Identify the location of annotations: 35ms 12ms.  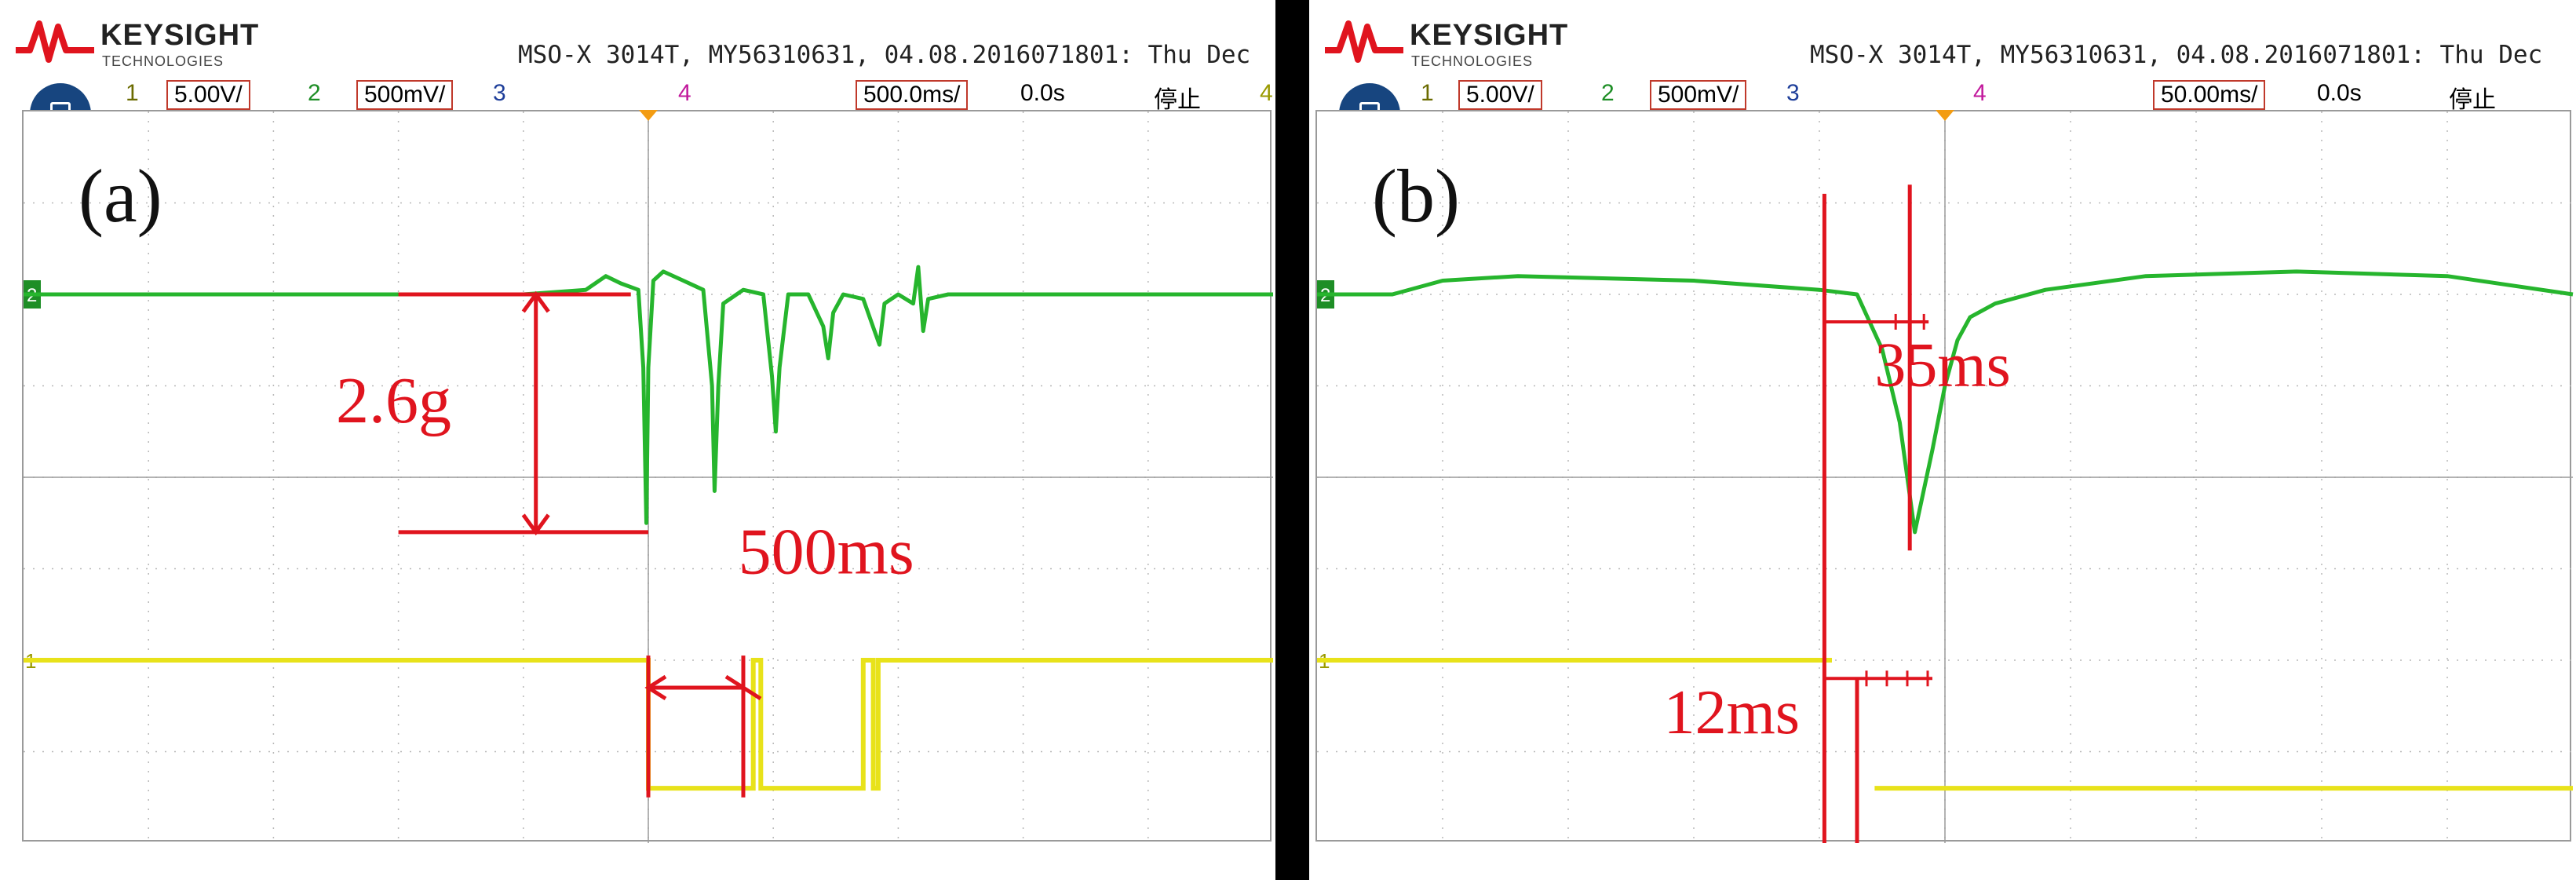
(1837, 513).